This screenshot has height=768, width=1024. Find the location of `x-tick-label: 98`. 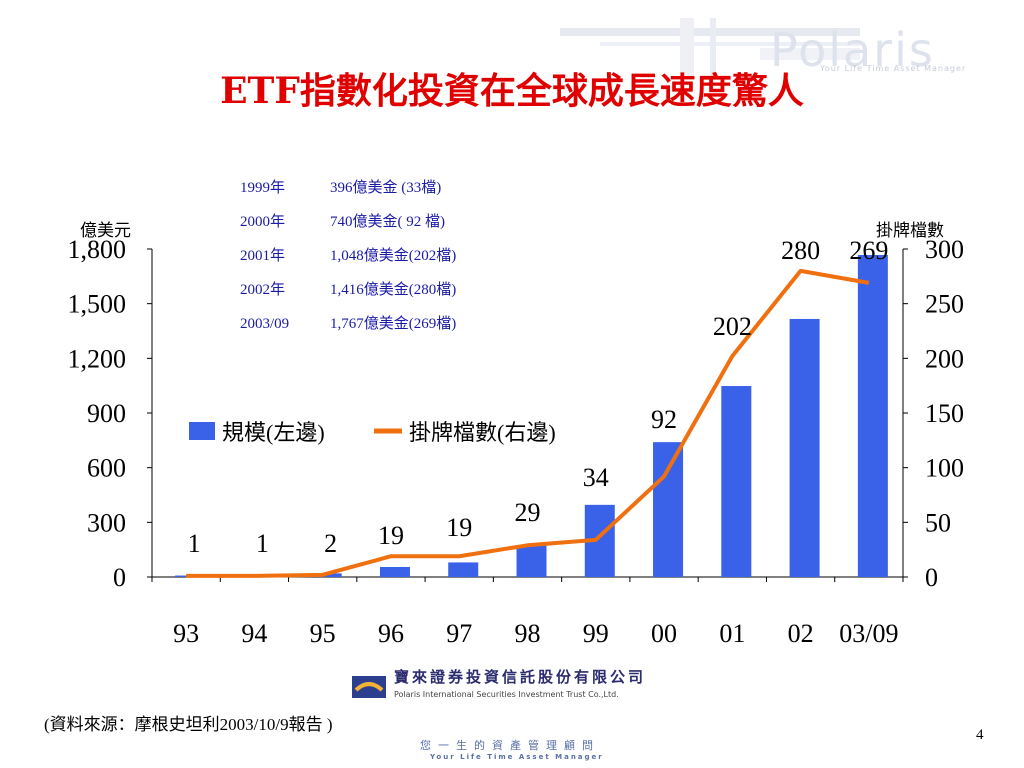

x-tick-label: 98 is located at coordinates (528, 633).